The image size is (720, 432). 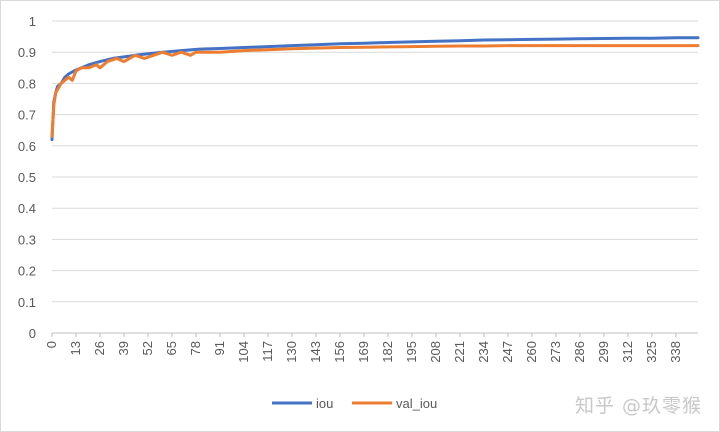 What do you see at coordinates (435, 352) in the screenshot?
I see `x-tick-label: 208` at bounding box center [435, 352].